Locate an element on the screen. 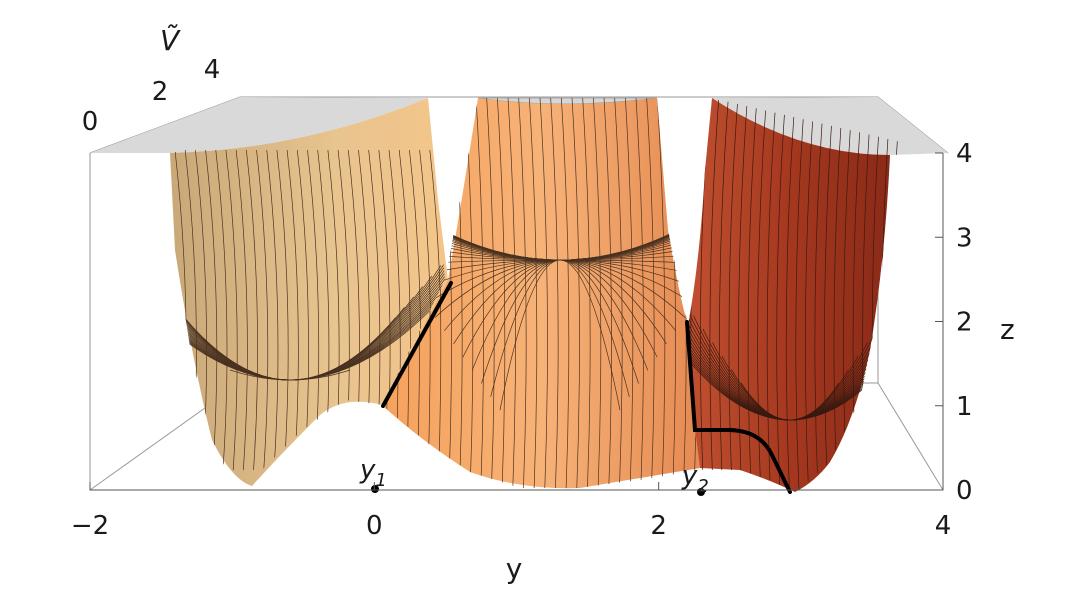  marker-y2-label: y2 is located at coordinates (695, 479).